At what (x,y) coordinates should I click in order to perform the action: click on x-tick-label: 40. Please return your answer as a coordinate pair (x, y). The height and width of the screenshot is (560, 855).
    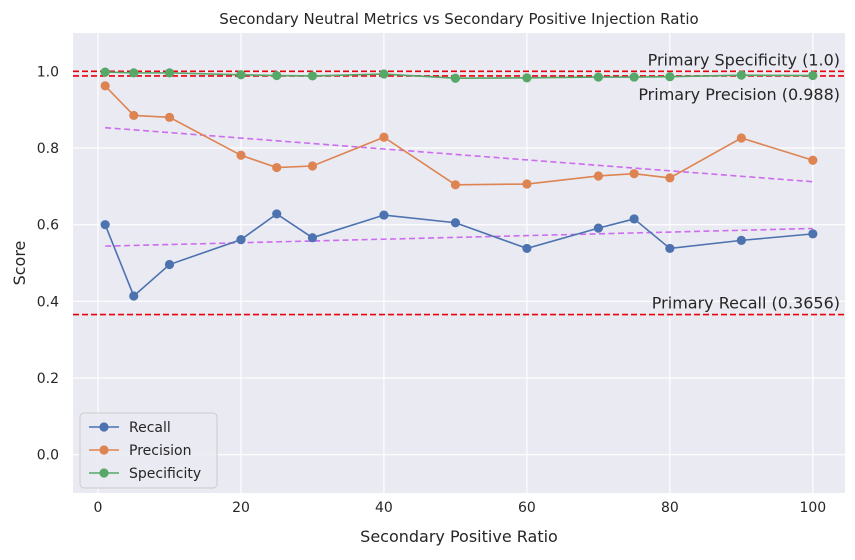
    Looking at the image, I should click on (384, 508).